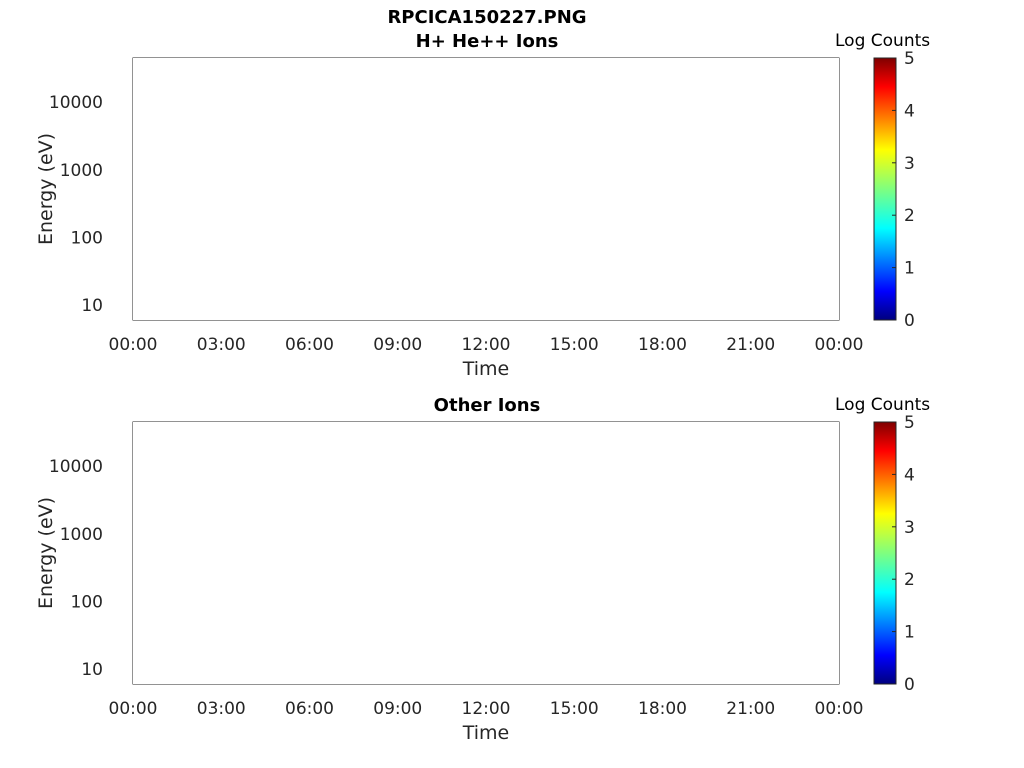  Describe the element at coordinates (883, 405) in the screenshot. I see `colorbar-2-label: Log Counts` at that location.